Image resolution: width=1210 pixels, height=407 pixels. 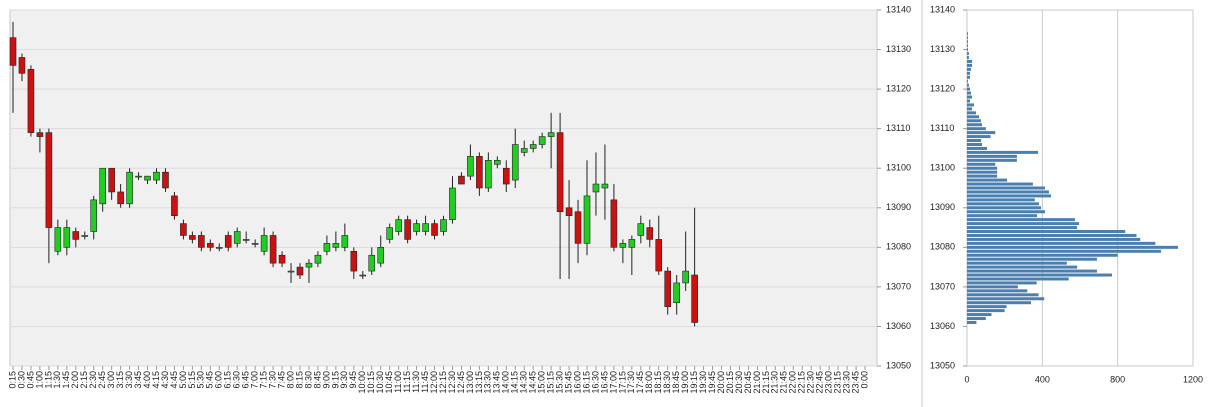 I want to click on x-tick-label: 11:30, so click(x=416, y=382).